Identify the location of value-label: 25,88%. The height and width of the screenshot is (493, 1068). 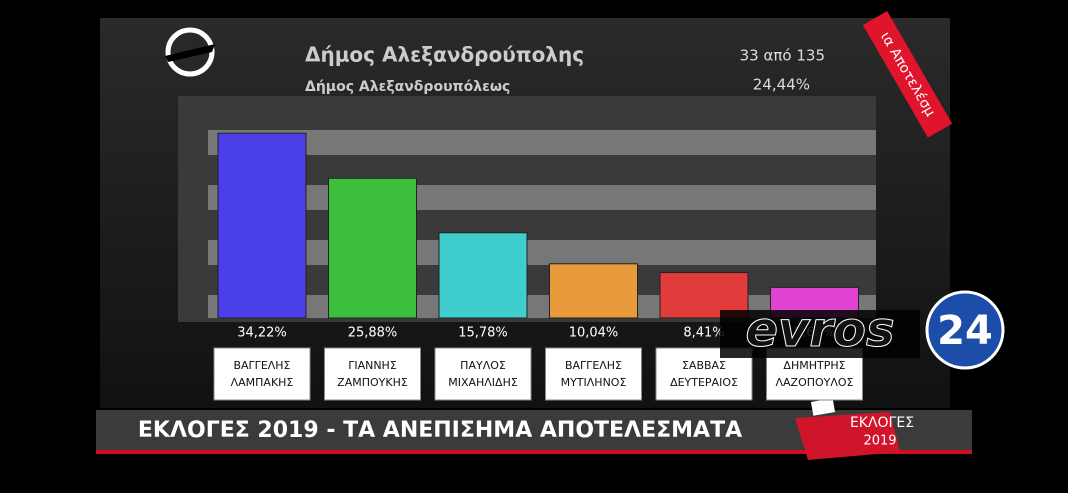
(373, 333).